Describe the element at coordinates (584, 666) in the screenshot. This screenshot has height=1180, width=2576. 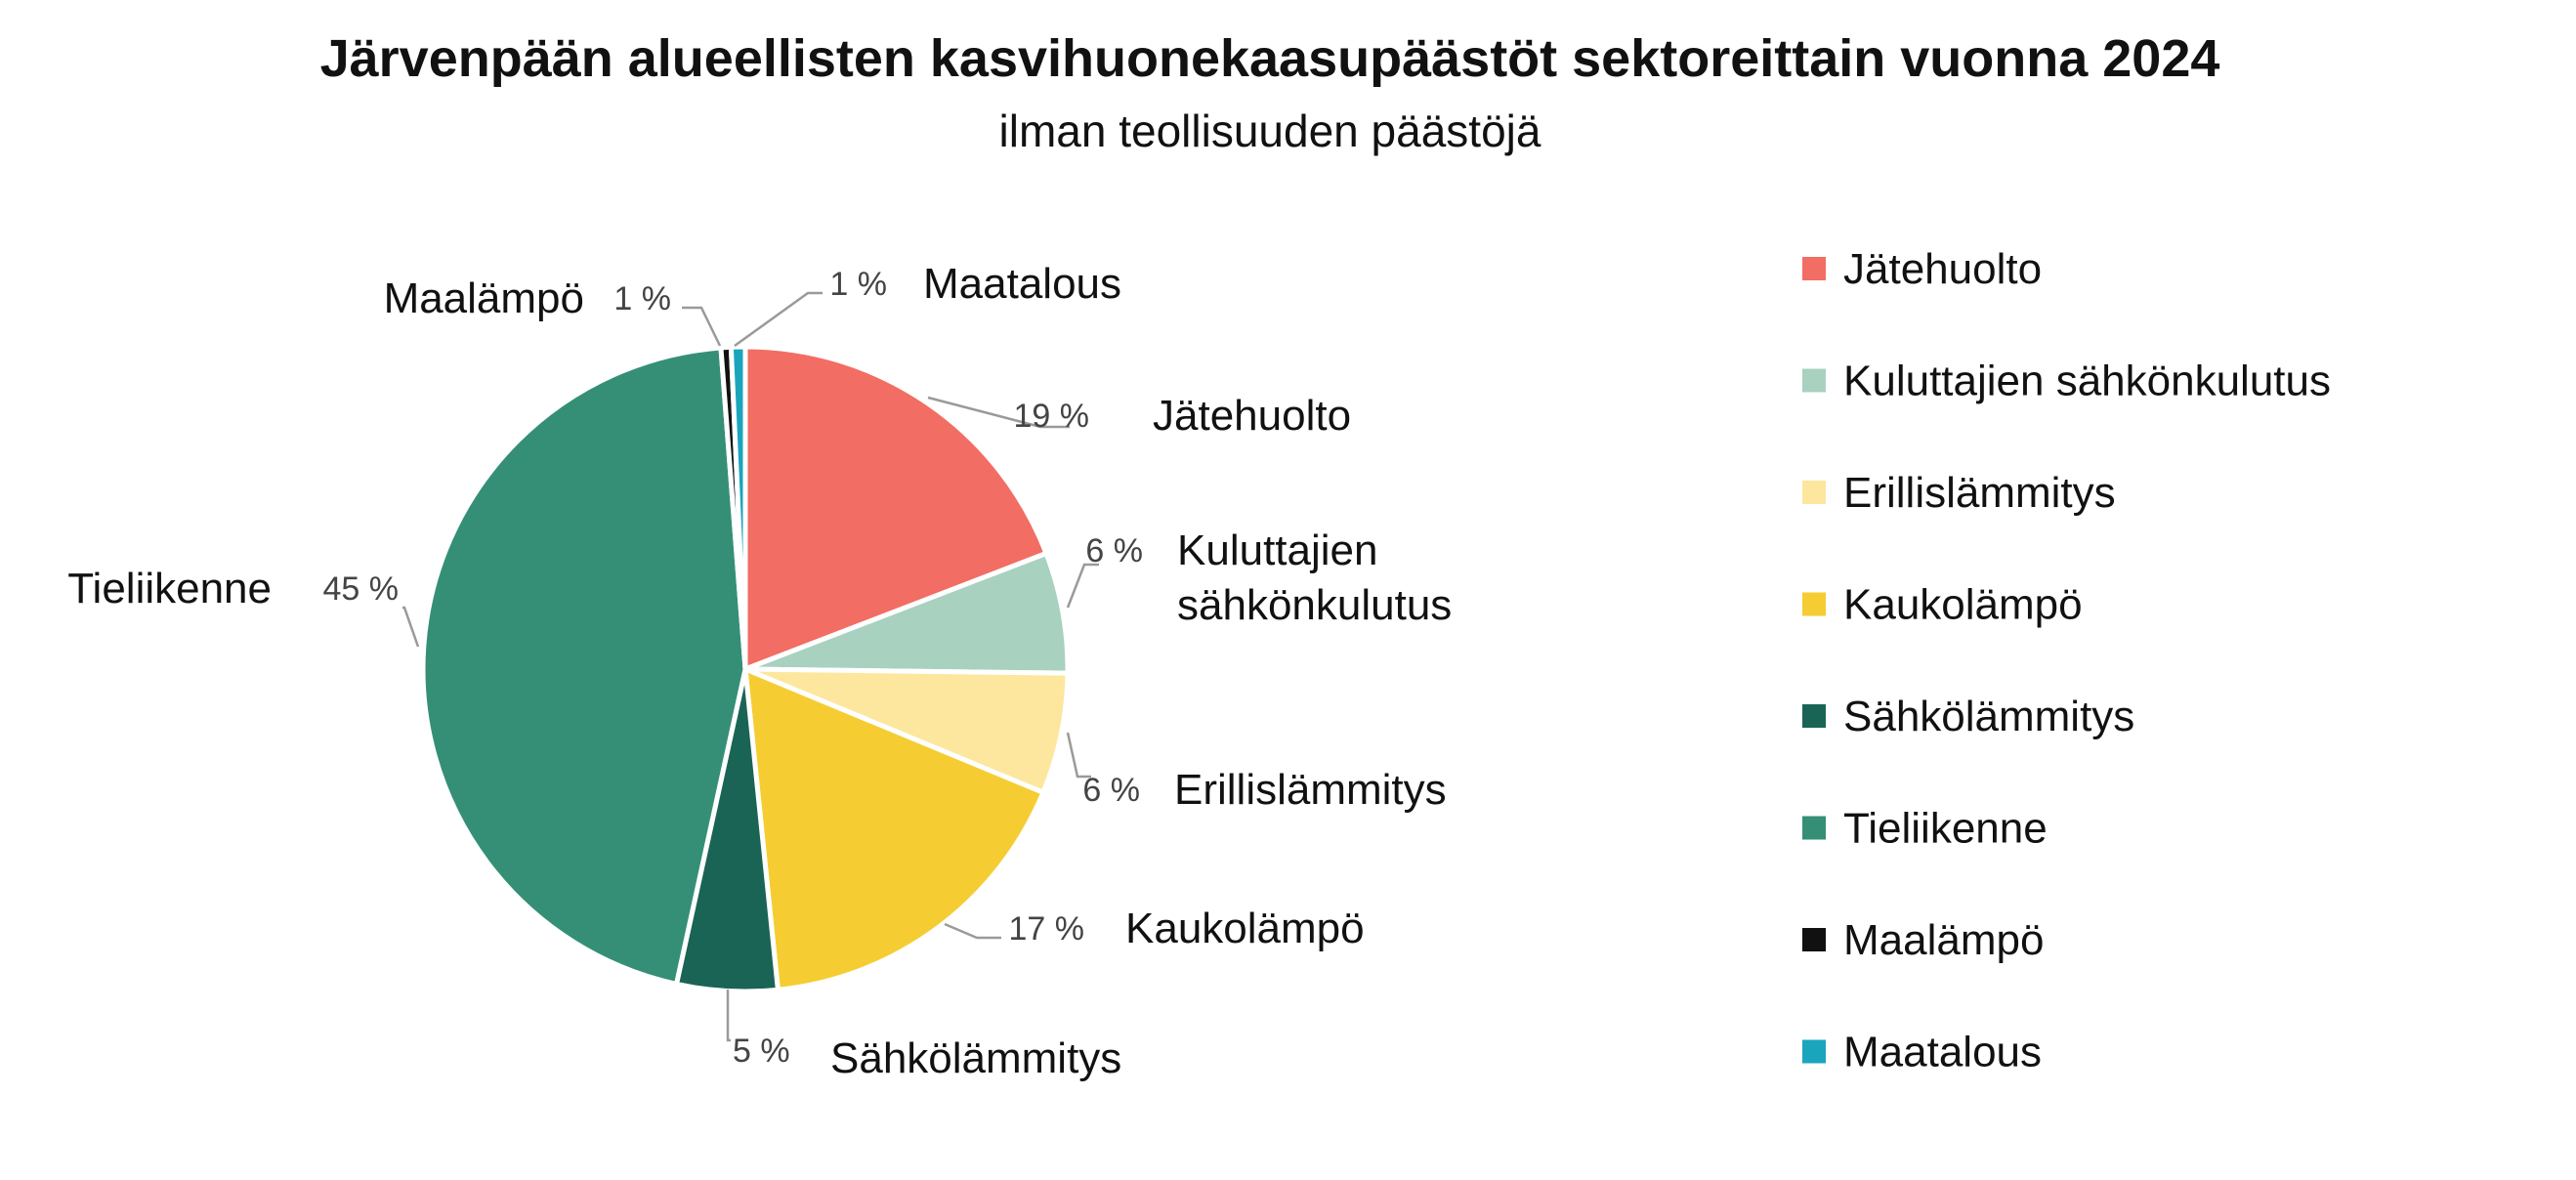
I see `pie-slice-tieliikenne` at that location.